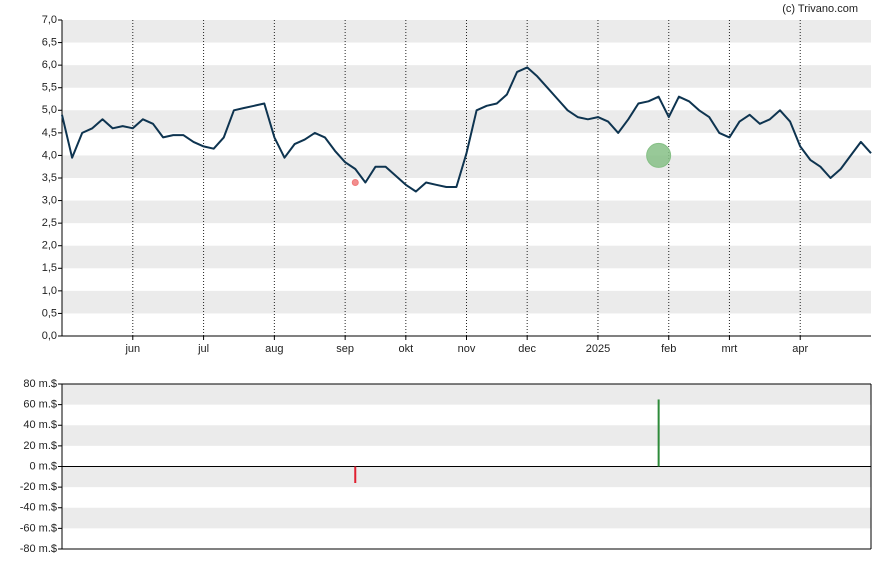 The image size is (888, 565). I want to click on y-tick-label: 5,5, so click(49, 88).